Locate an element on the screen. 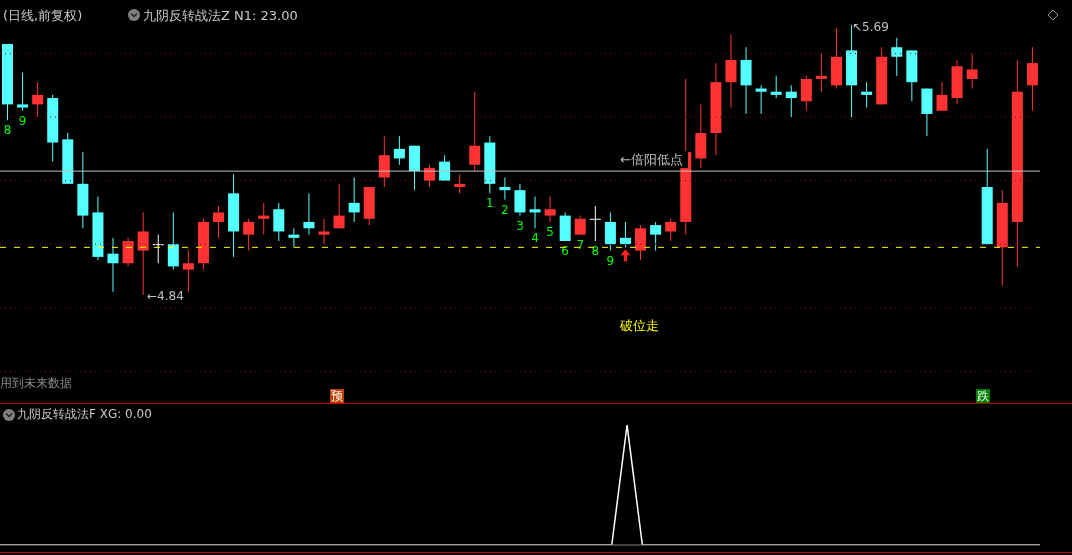 The image size is (1072, 555). text: 用到未来数据 is located at coordinates (36, 383).